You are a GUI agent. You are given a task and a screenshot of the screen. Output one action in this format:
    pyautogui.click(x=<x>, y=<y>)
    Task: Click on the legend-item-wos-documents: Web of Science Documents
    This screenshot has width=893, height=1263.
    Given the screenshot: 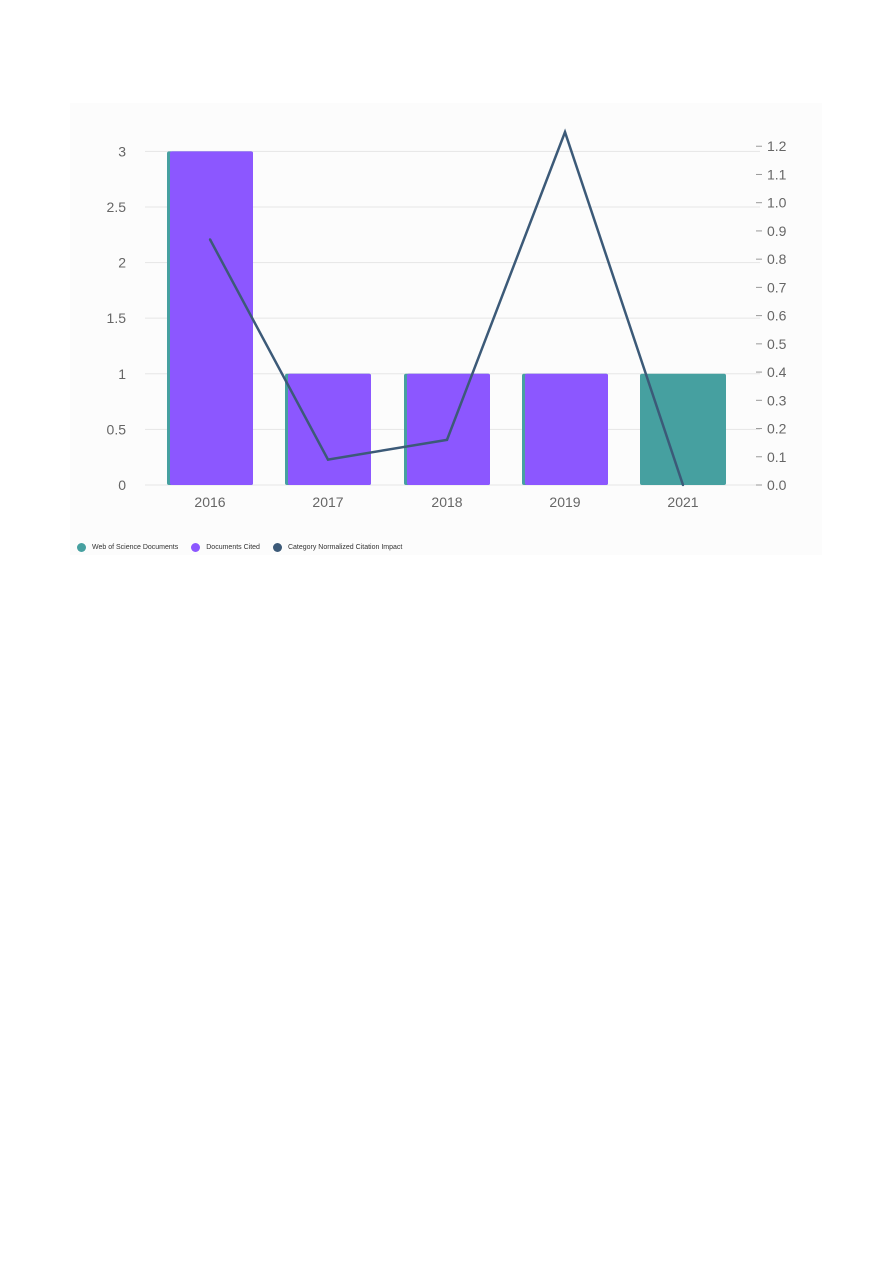 What is the action you would take?
    pyautogui.click(x=127, y=547)
    